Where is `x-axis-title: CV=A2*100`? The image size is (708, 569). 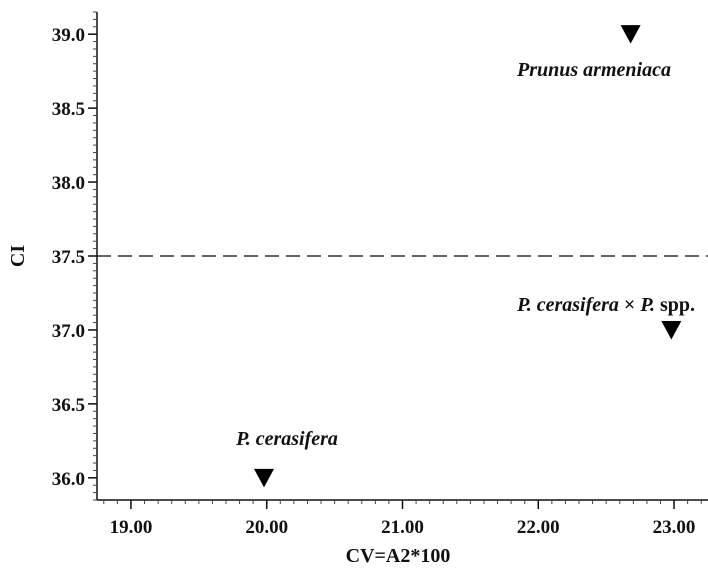 x-axis-title: CV=A2*100 is located at coordinates (398, 556).